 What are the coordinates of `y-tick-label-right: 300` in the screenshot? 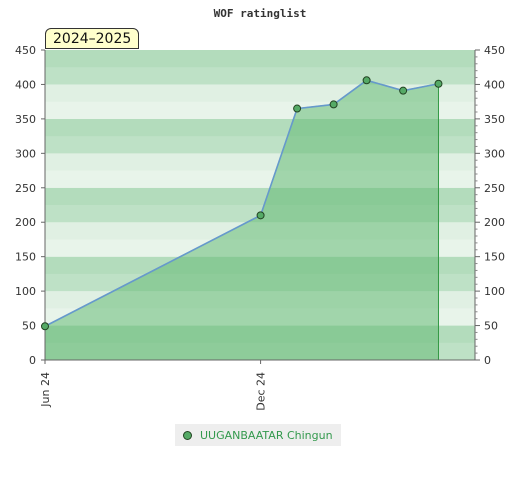 It's located at (494, 153).